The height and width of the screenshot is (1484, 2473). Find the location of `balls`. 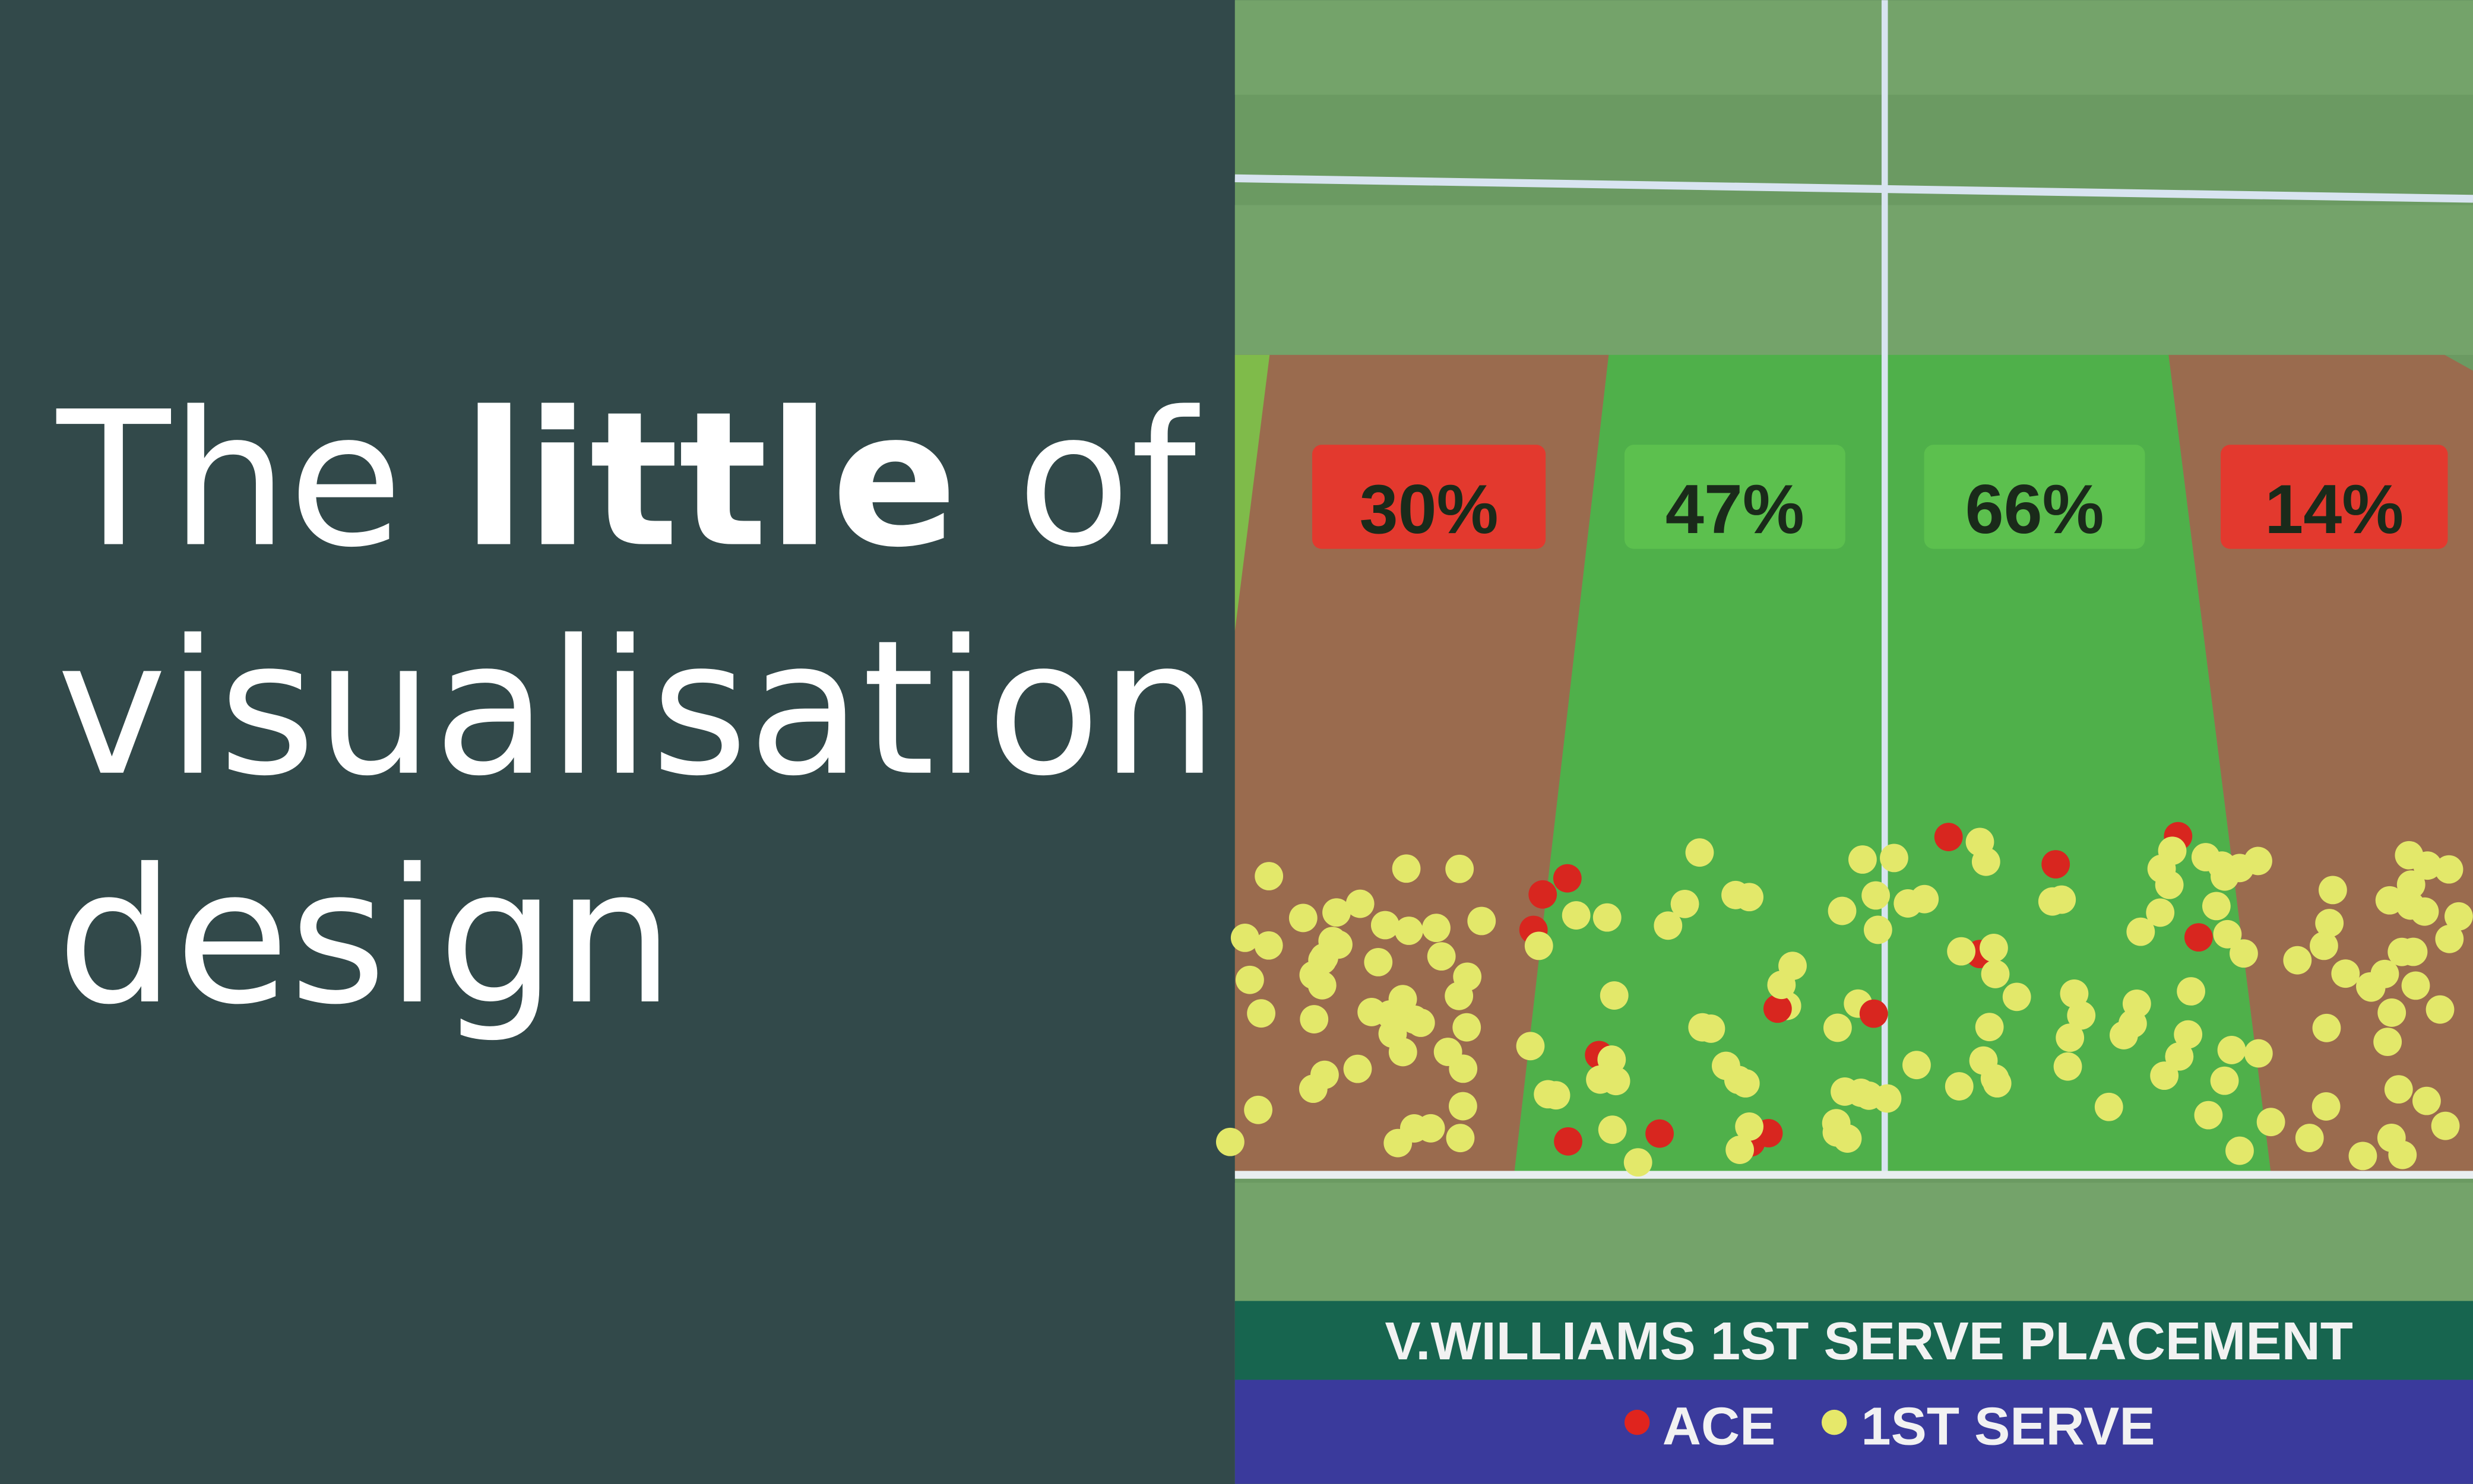

balls is located at coordinates (1844, 999).